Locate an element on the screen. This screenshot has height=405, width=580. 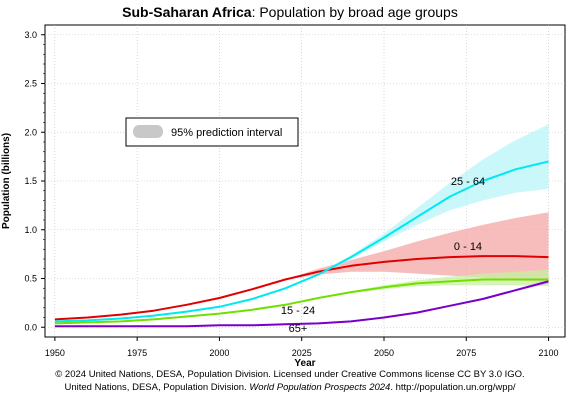
x-tick-label: 1950 is located at coordinates (55, 353).